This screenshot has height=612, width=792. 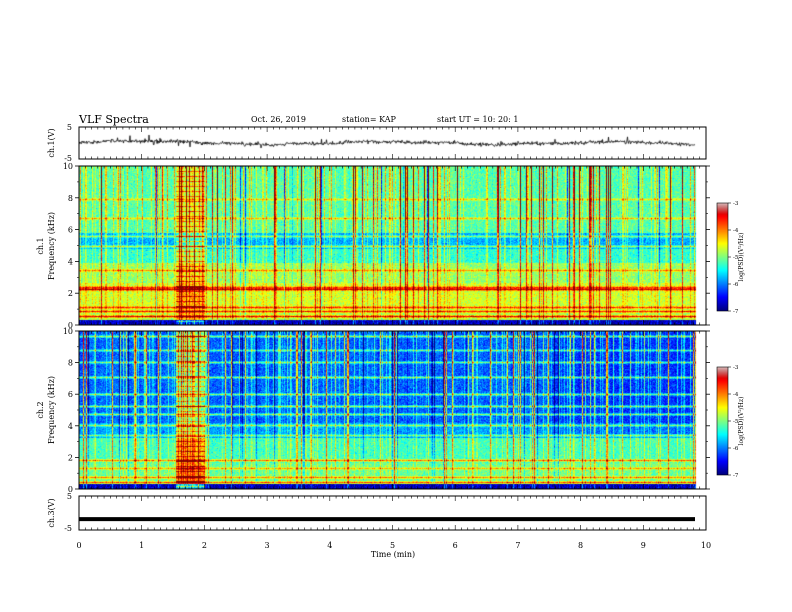 What do you see at coordinates (68, 528) in the screenshot?
I see `ch3-ytick-bottom: -5` at bounding box center [68, 528].